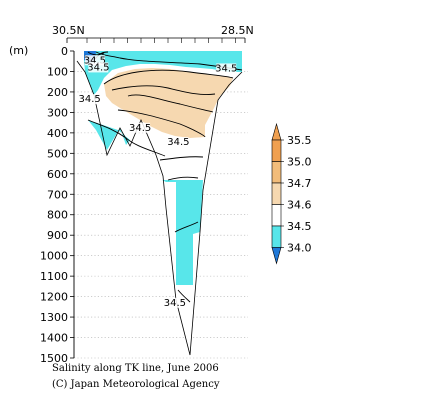  What do you see at coordinates (276, 256) in the screenshot?
I see `legend-arrow-bottom` at bounding box center [276, 256].